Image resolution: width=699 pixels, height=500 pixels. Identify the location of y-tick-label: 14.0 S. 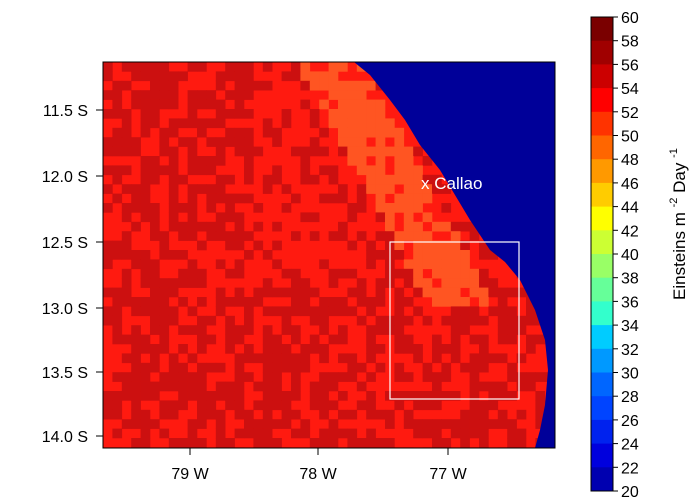
(65, 437).